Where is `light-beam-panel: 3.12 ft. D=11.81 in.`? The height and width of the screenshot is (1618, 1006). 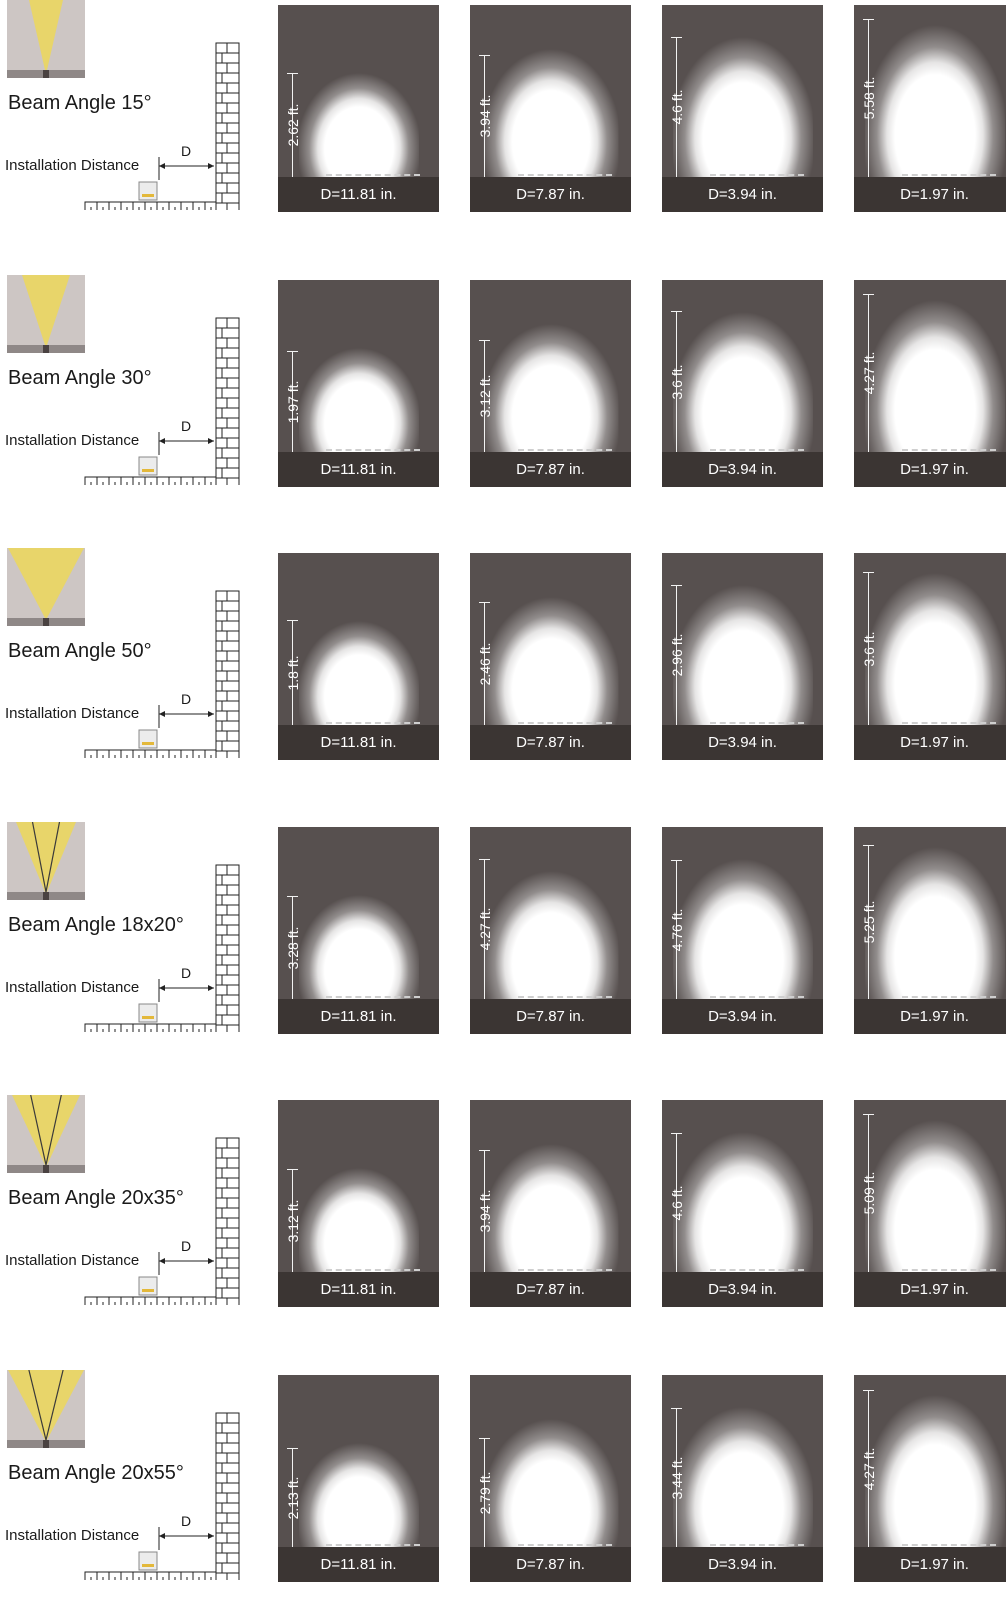 light-beam-panel: 3.12 ft. D=11.81 in. is located at coordinates (358, 1203).